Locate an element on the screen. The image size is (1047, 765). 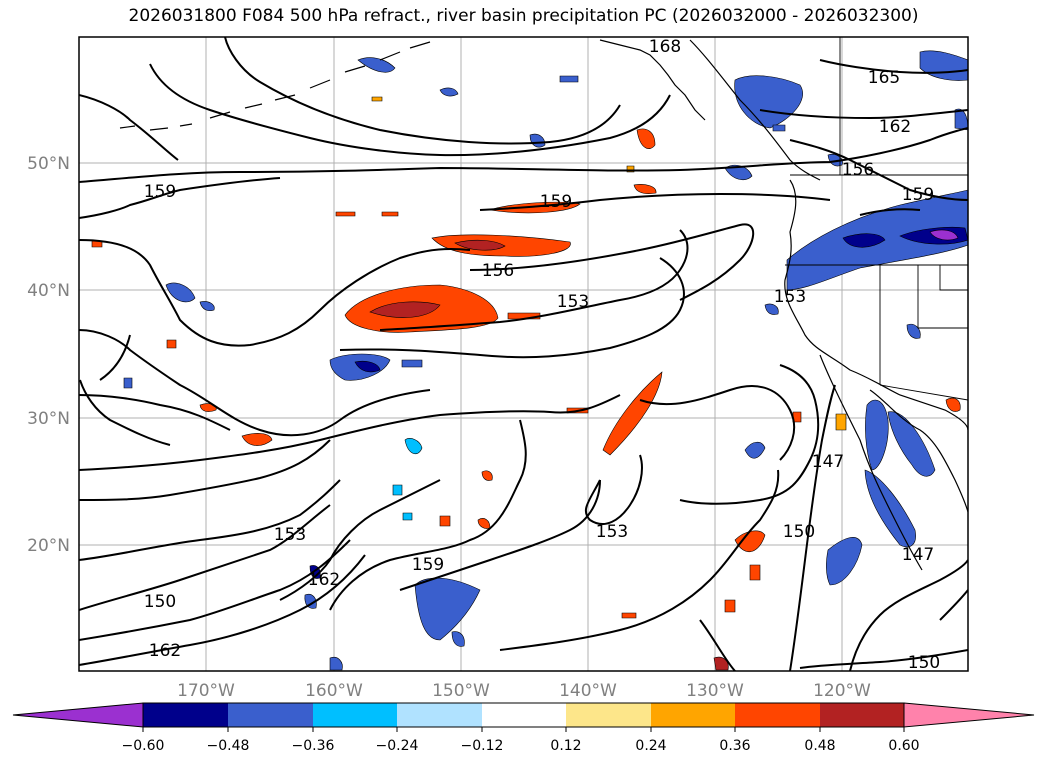
lon-label: 170°W is located at coordinates (206, 691).